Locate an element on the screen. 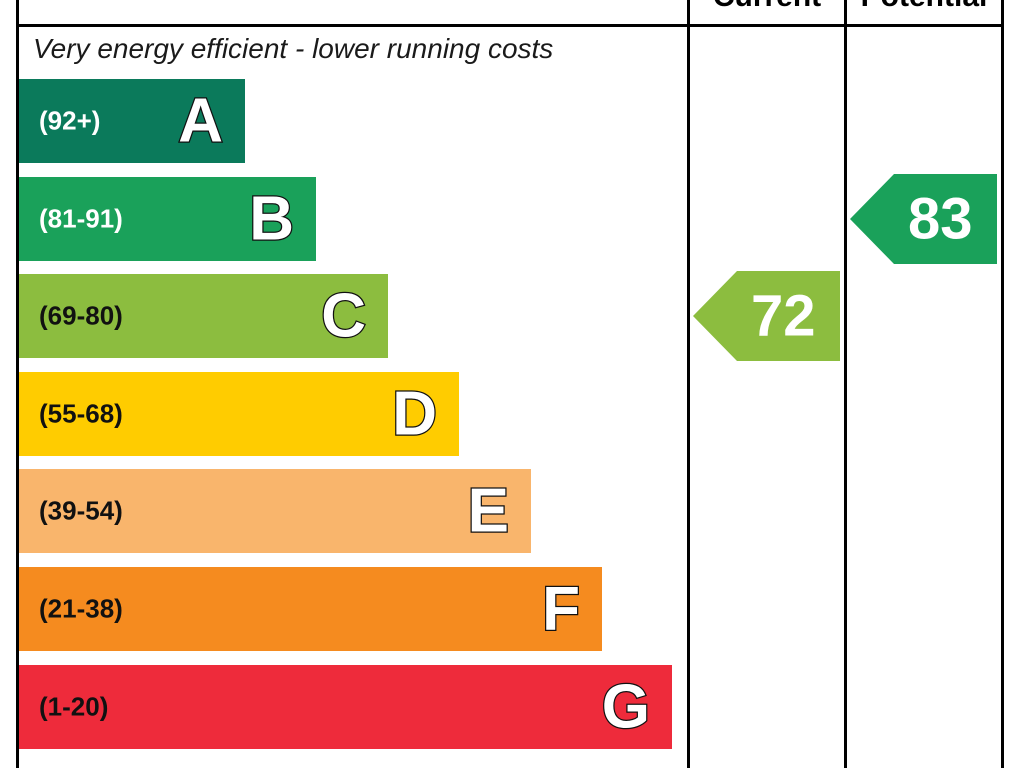 Image resolution: width=1024 pixels, height=768 pixels. band-range-label: (92+) is located at coordinates (70, 120).